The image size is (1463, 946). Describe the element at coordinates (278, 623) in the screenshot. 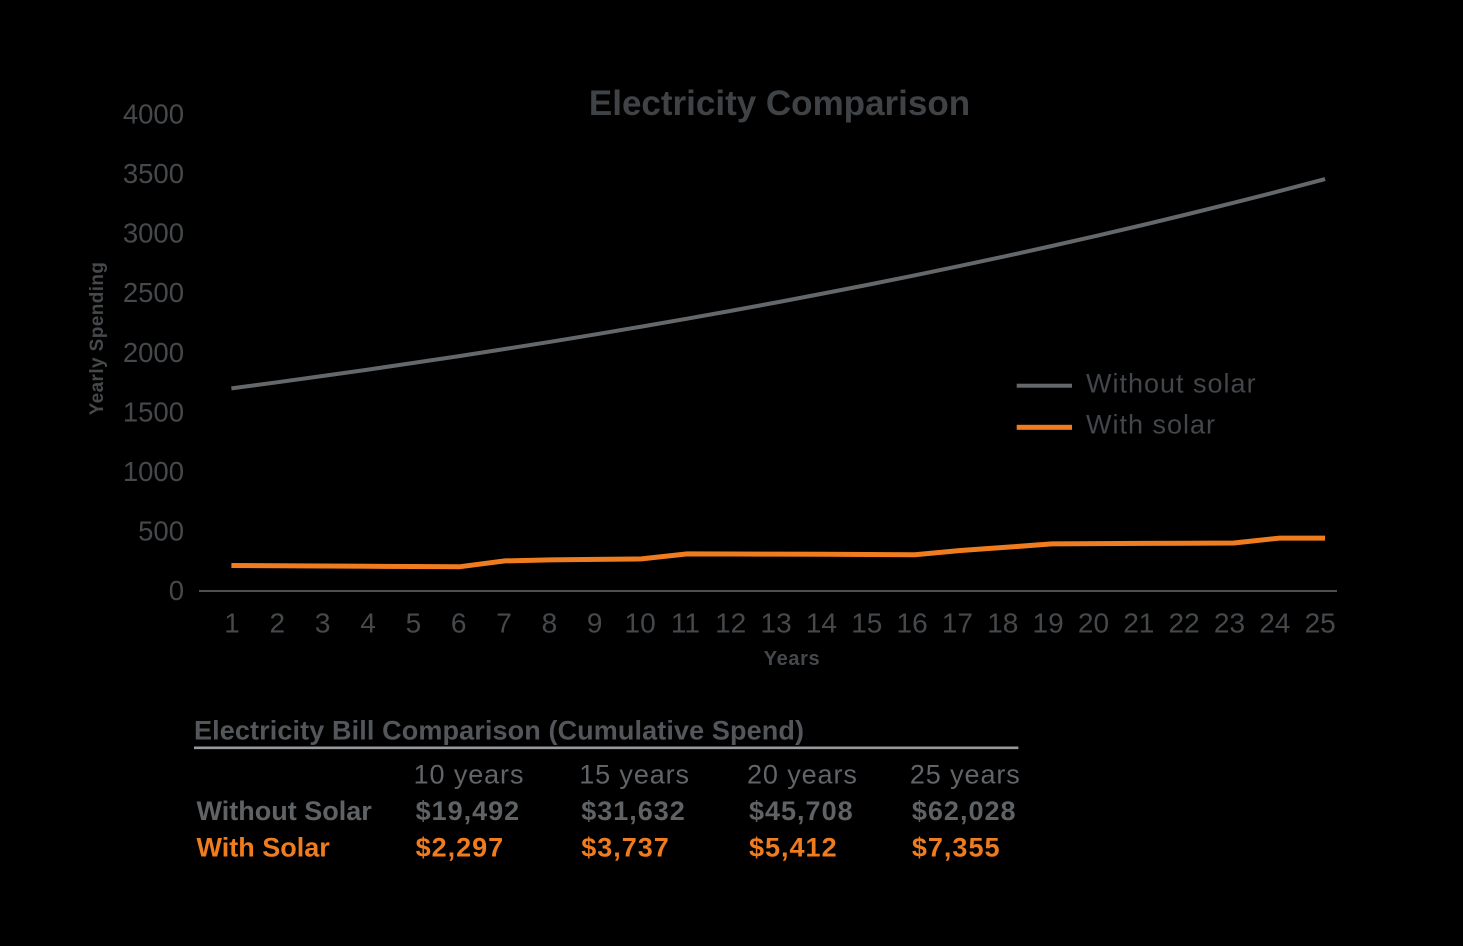

I see `svg-text: 2` at that location.